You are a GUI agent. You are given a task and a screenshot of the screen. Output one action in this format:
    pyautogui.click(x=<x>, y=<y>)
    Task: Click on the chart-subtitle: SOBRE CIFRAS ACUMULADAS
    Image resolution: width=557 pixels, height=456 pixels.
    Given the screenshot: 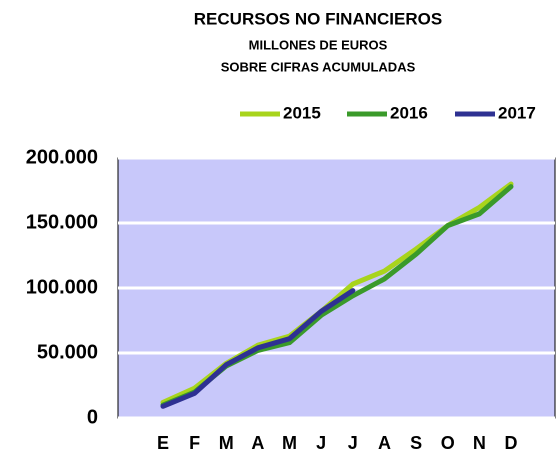 What is the action you would take?
    pyautogui.click(x=318, y=66)
    